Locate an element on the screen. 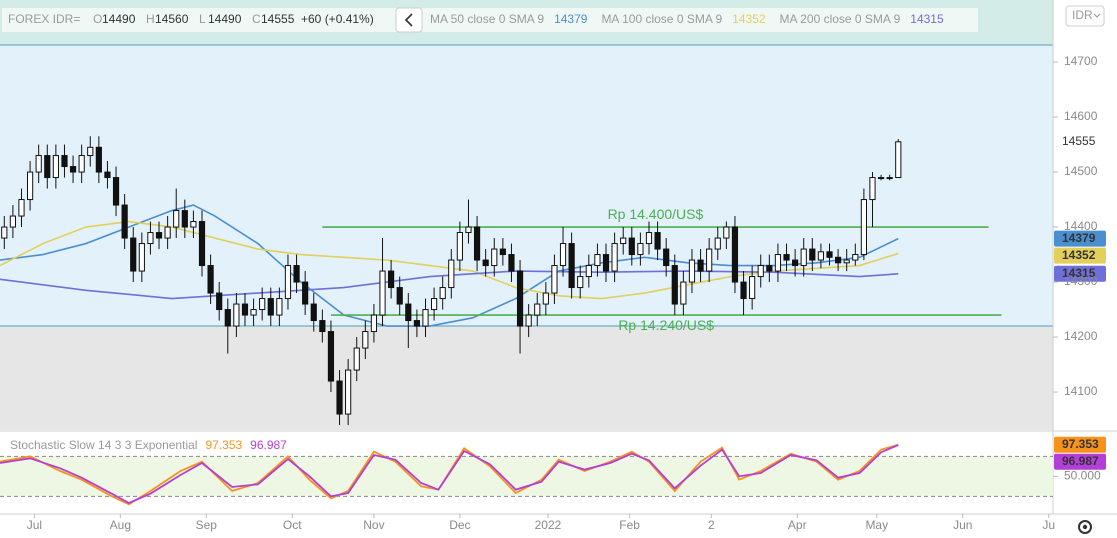 This screenshot has height=538, width=1117. stoch-legend-value: 96.987 is located at coordinates (268, 445).